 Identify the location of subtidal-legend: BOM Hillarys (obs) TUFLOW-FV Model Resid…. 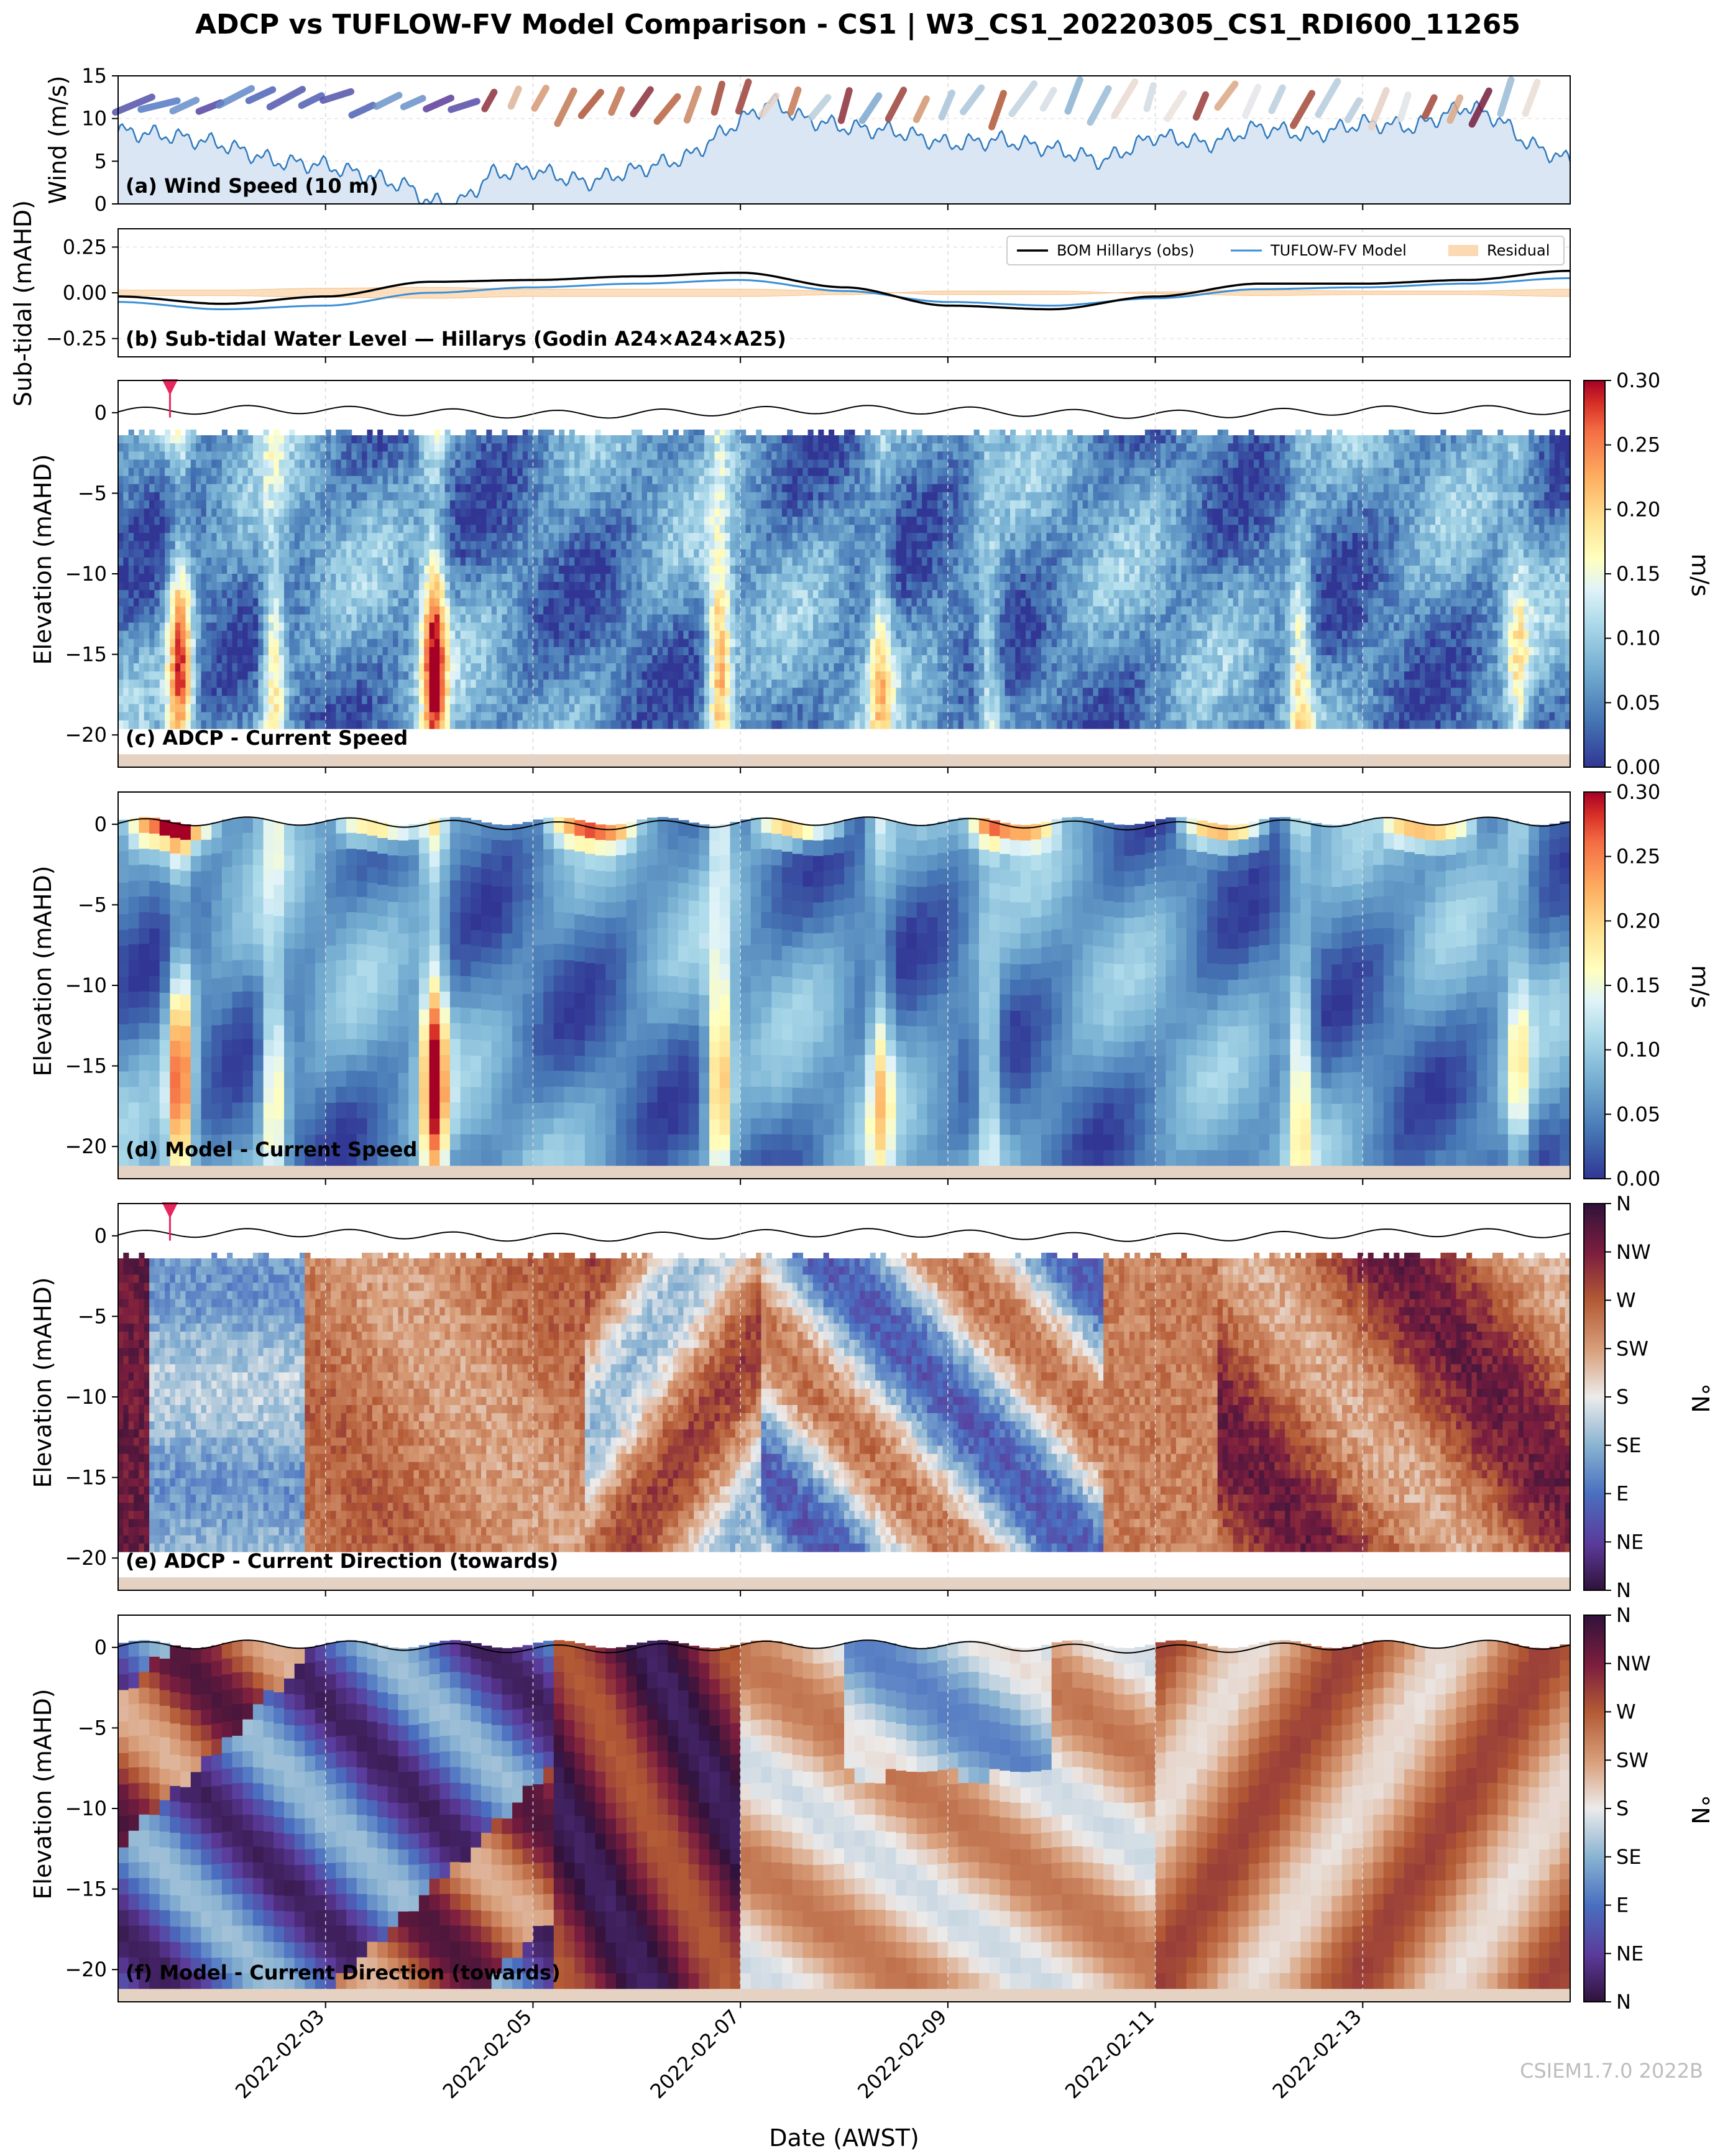
(1285, 251).